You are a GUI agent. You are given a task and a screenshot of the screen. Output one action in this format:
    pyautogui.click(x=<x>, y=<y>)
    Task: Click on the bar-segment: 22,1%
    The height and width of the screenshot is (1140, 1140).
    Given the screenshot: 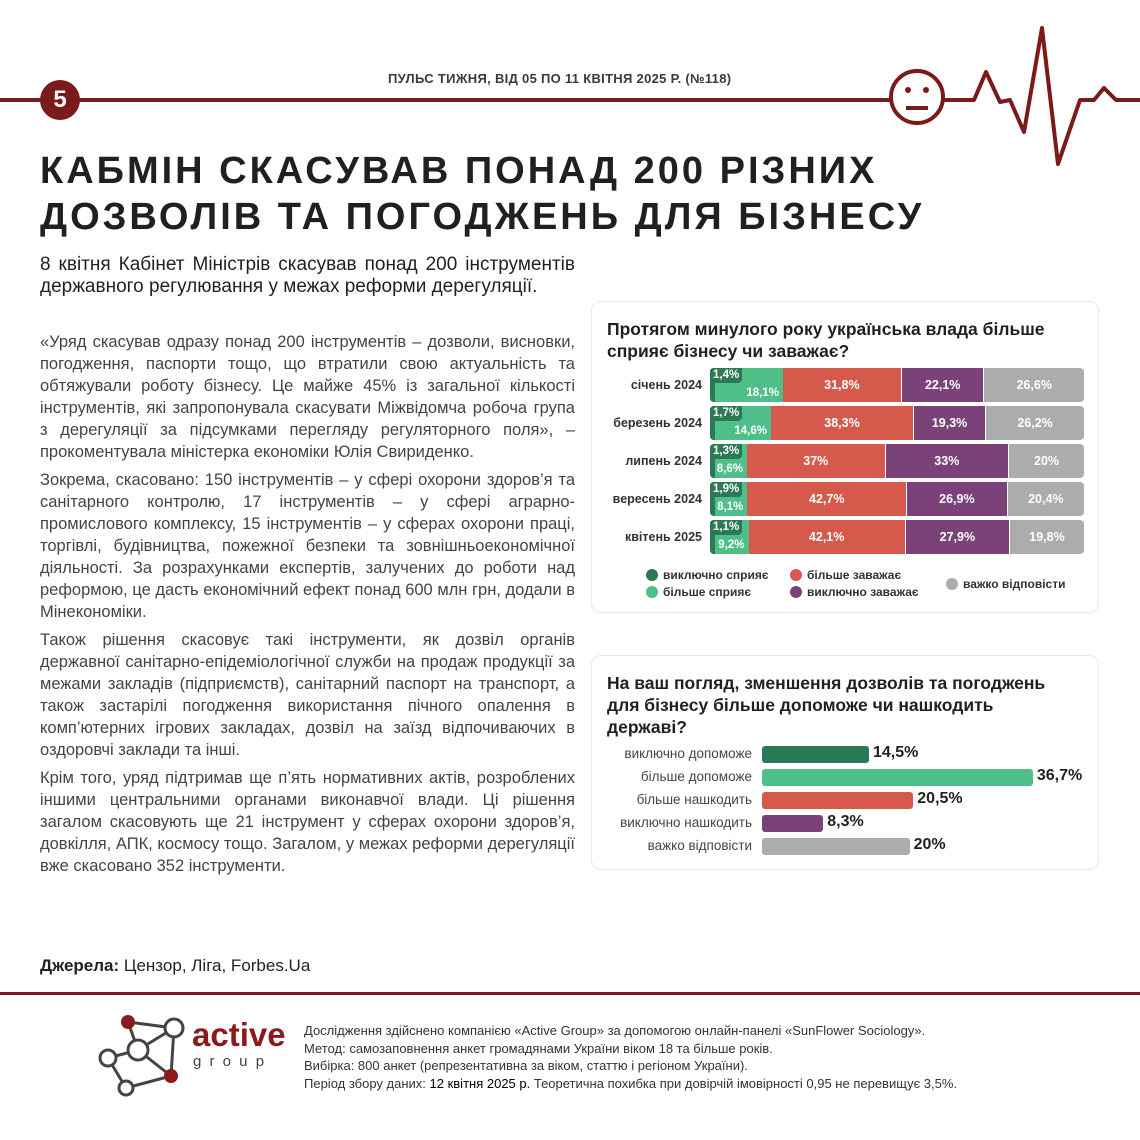 What is the action you would take?
    pyautogui.click(x=943, y=385)
    